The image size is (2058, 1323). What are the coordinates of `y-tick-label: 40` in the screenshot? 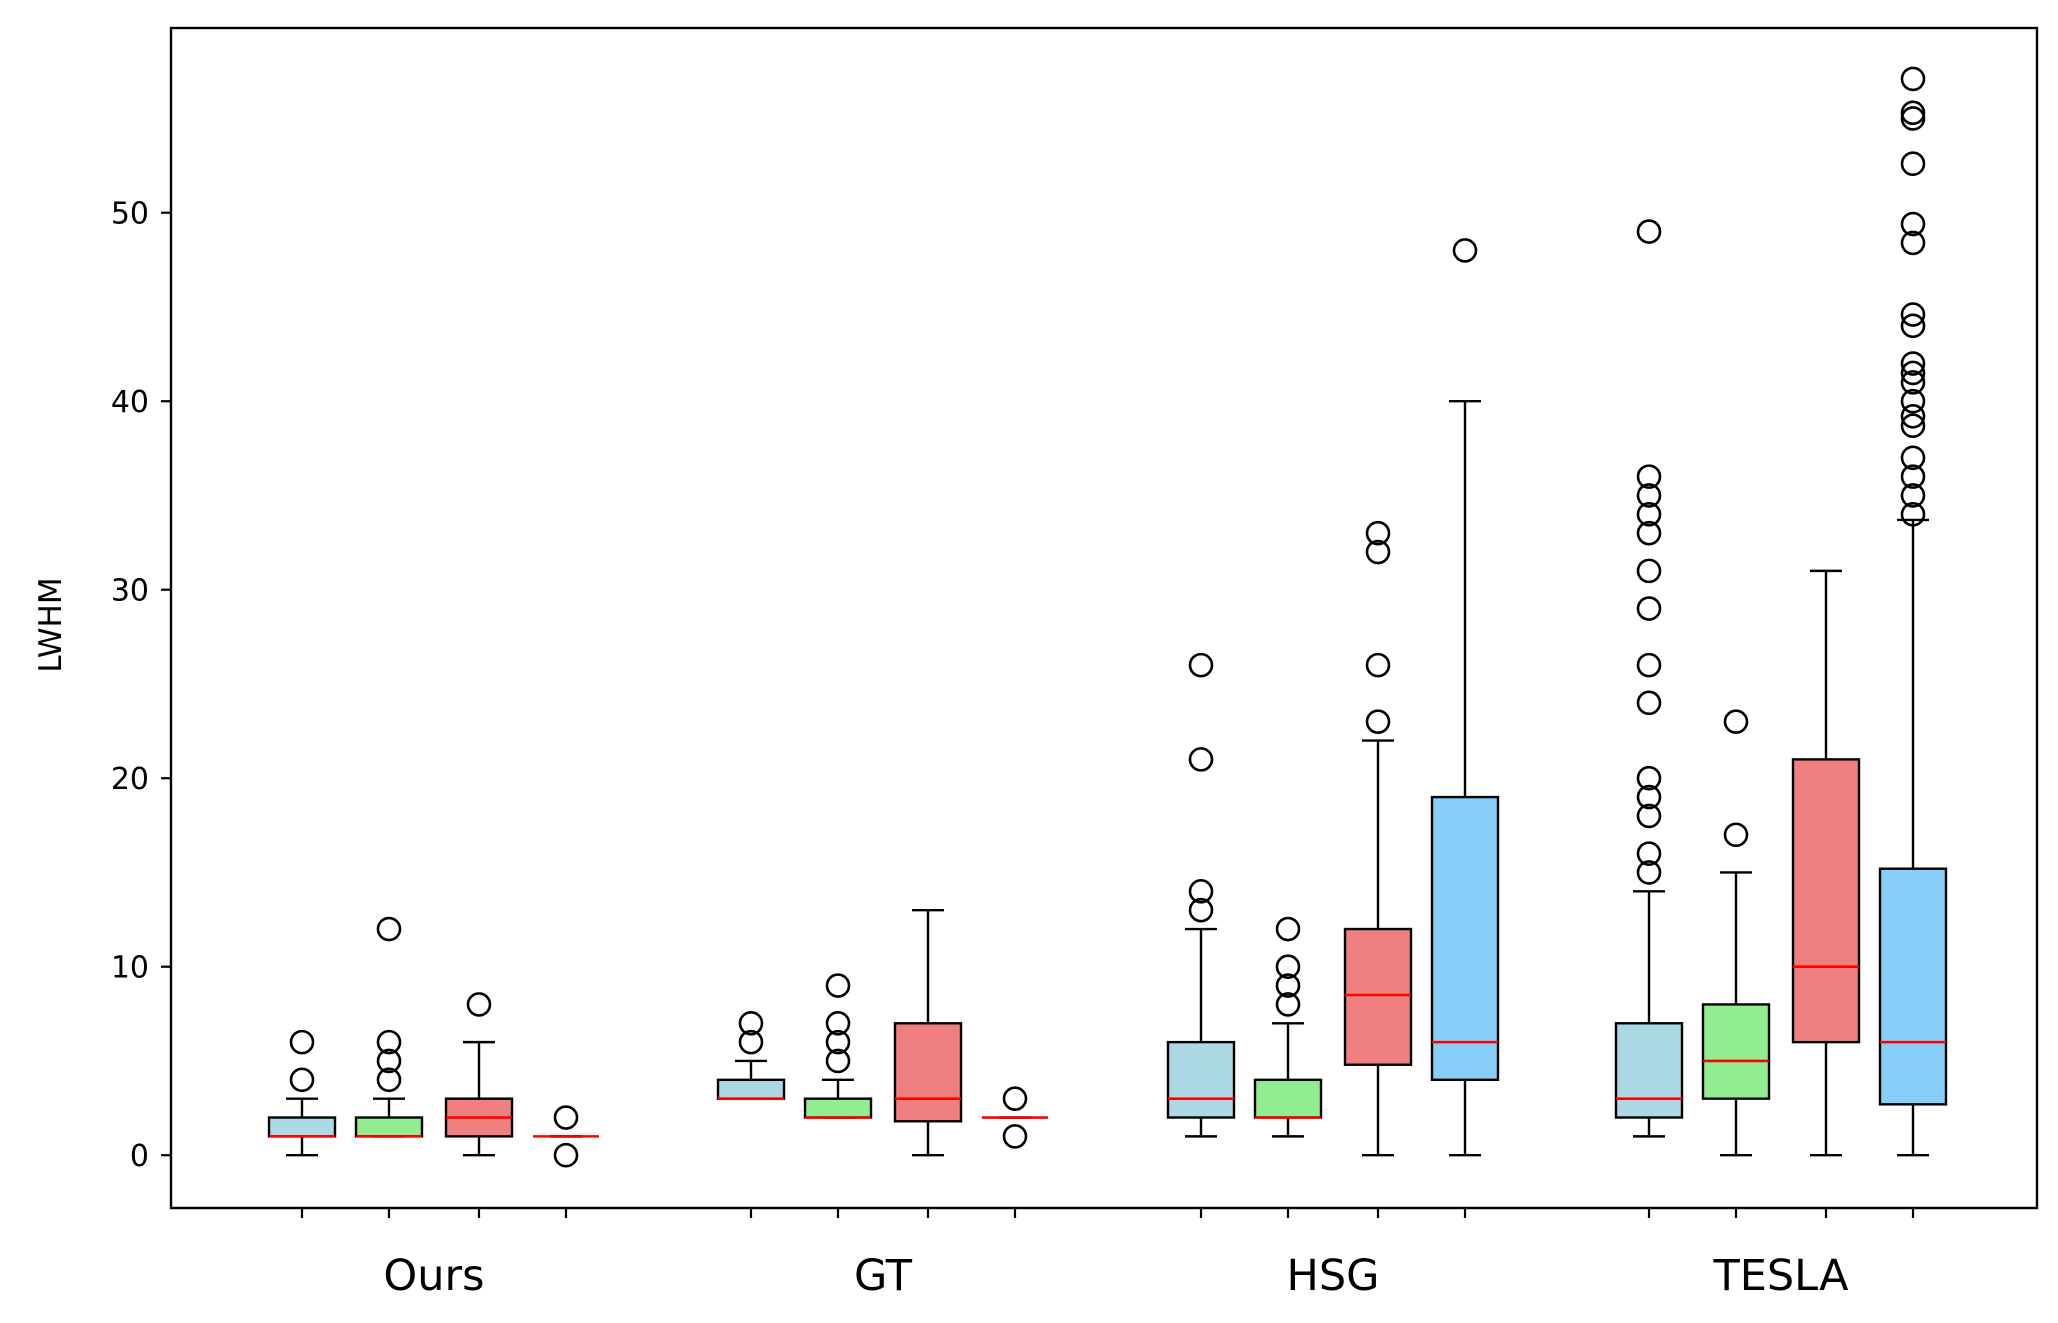 It's located at (130, 402).